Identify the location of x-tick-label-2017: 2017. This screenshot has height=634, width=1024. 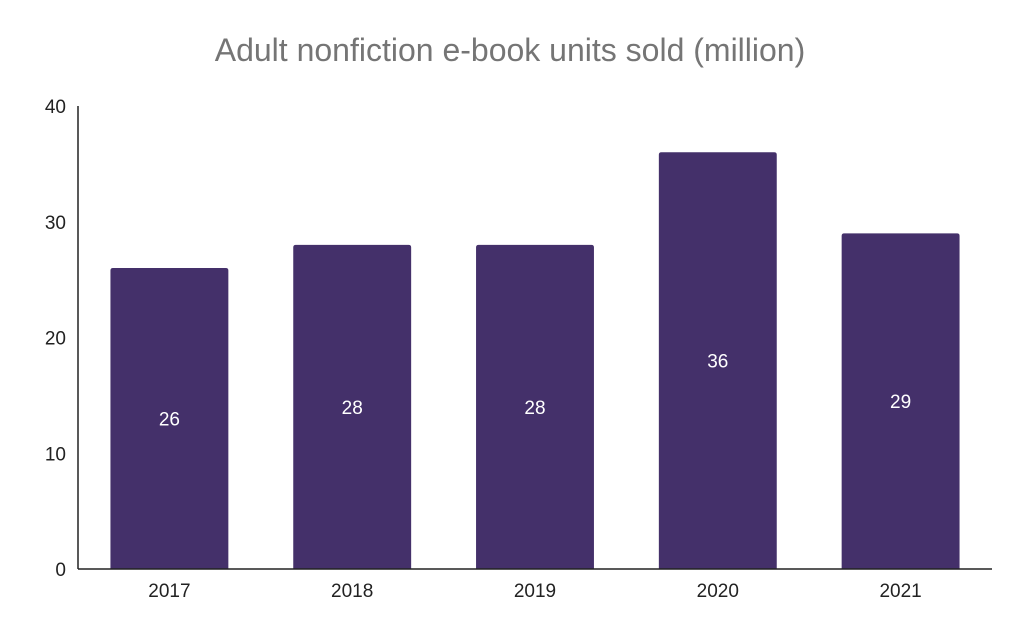
(169, 591).